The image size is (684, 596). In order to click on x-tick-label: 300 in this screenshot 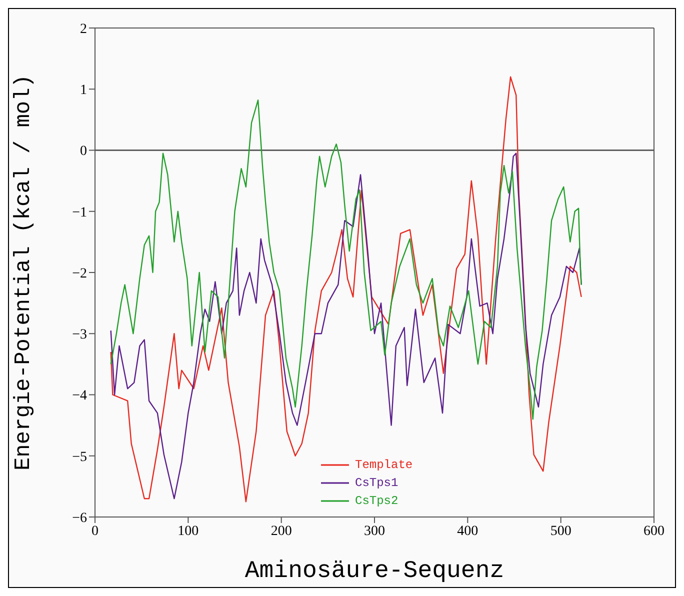, I will do `click(374, 531)`.